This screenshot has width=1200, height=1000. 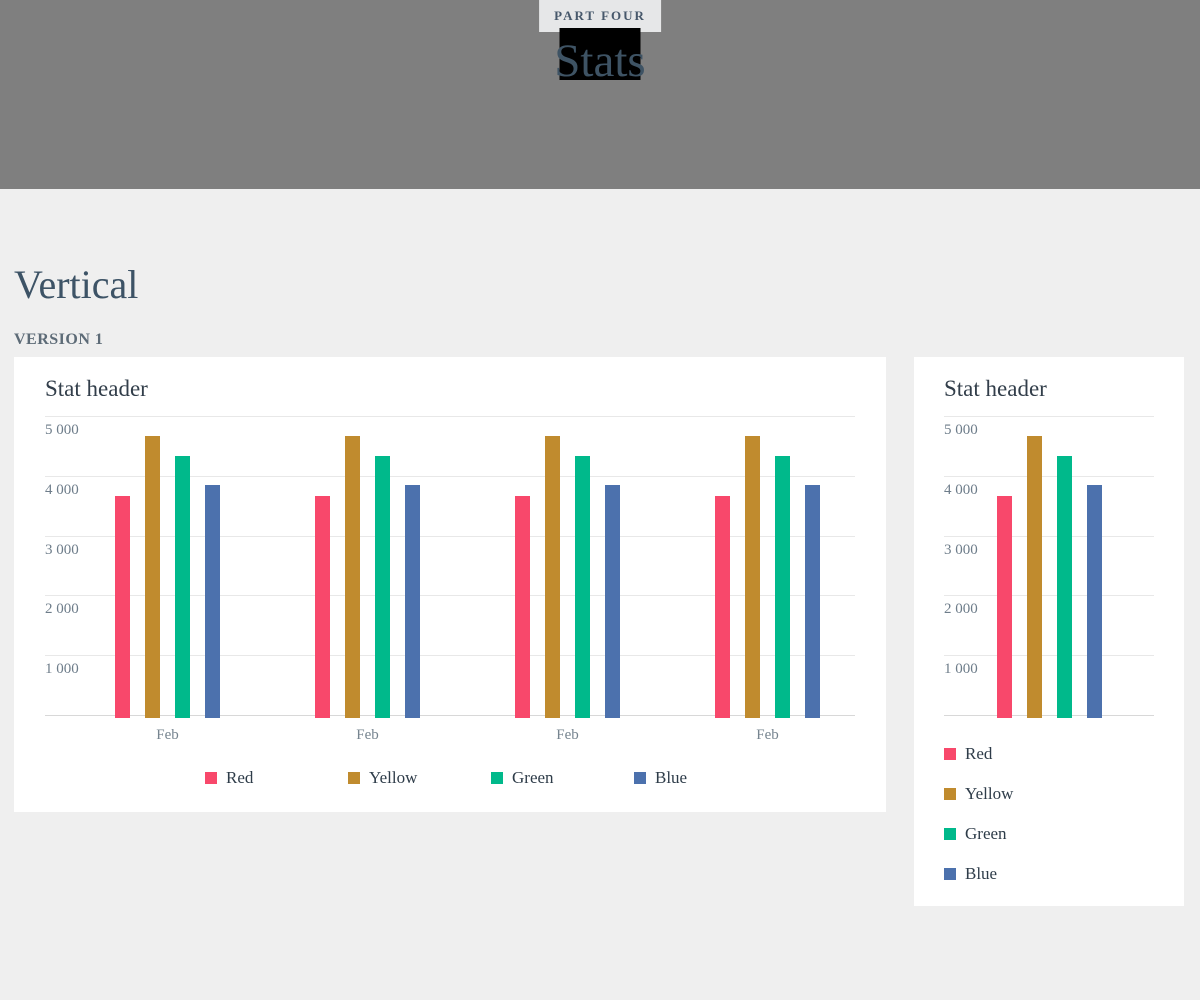 I want to click on version-label: VERSION 1, so click(x=59, y=339).